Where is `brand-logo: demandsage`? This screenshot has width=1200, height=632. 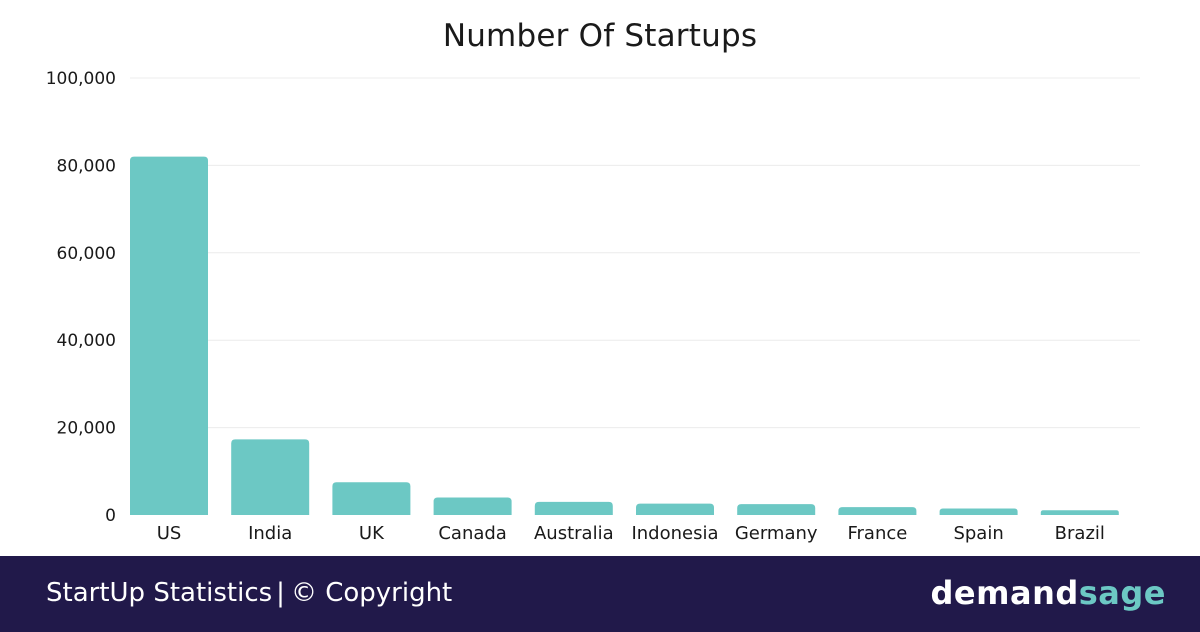
brand-logo: demandsage is located at coordinates (1048, 593).